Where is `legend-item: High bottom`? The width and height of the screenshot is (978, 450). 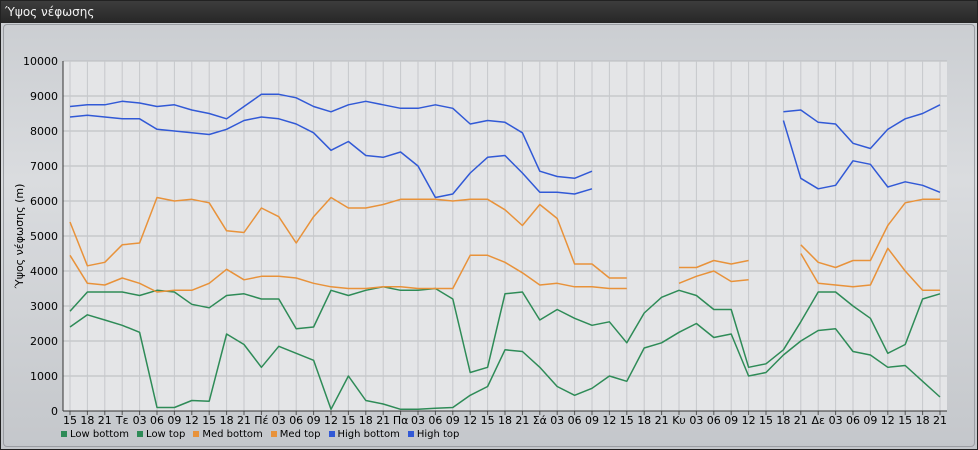 legend-item: High bottom is located at coordinates (364, 434).